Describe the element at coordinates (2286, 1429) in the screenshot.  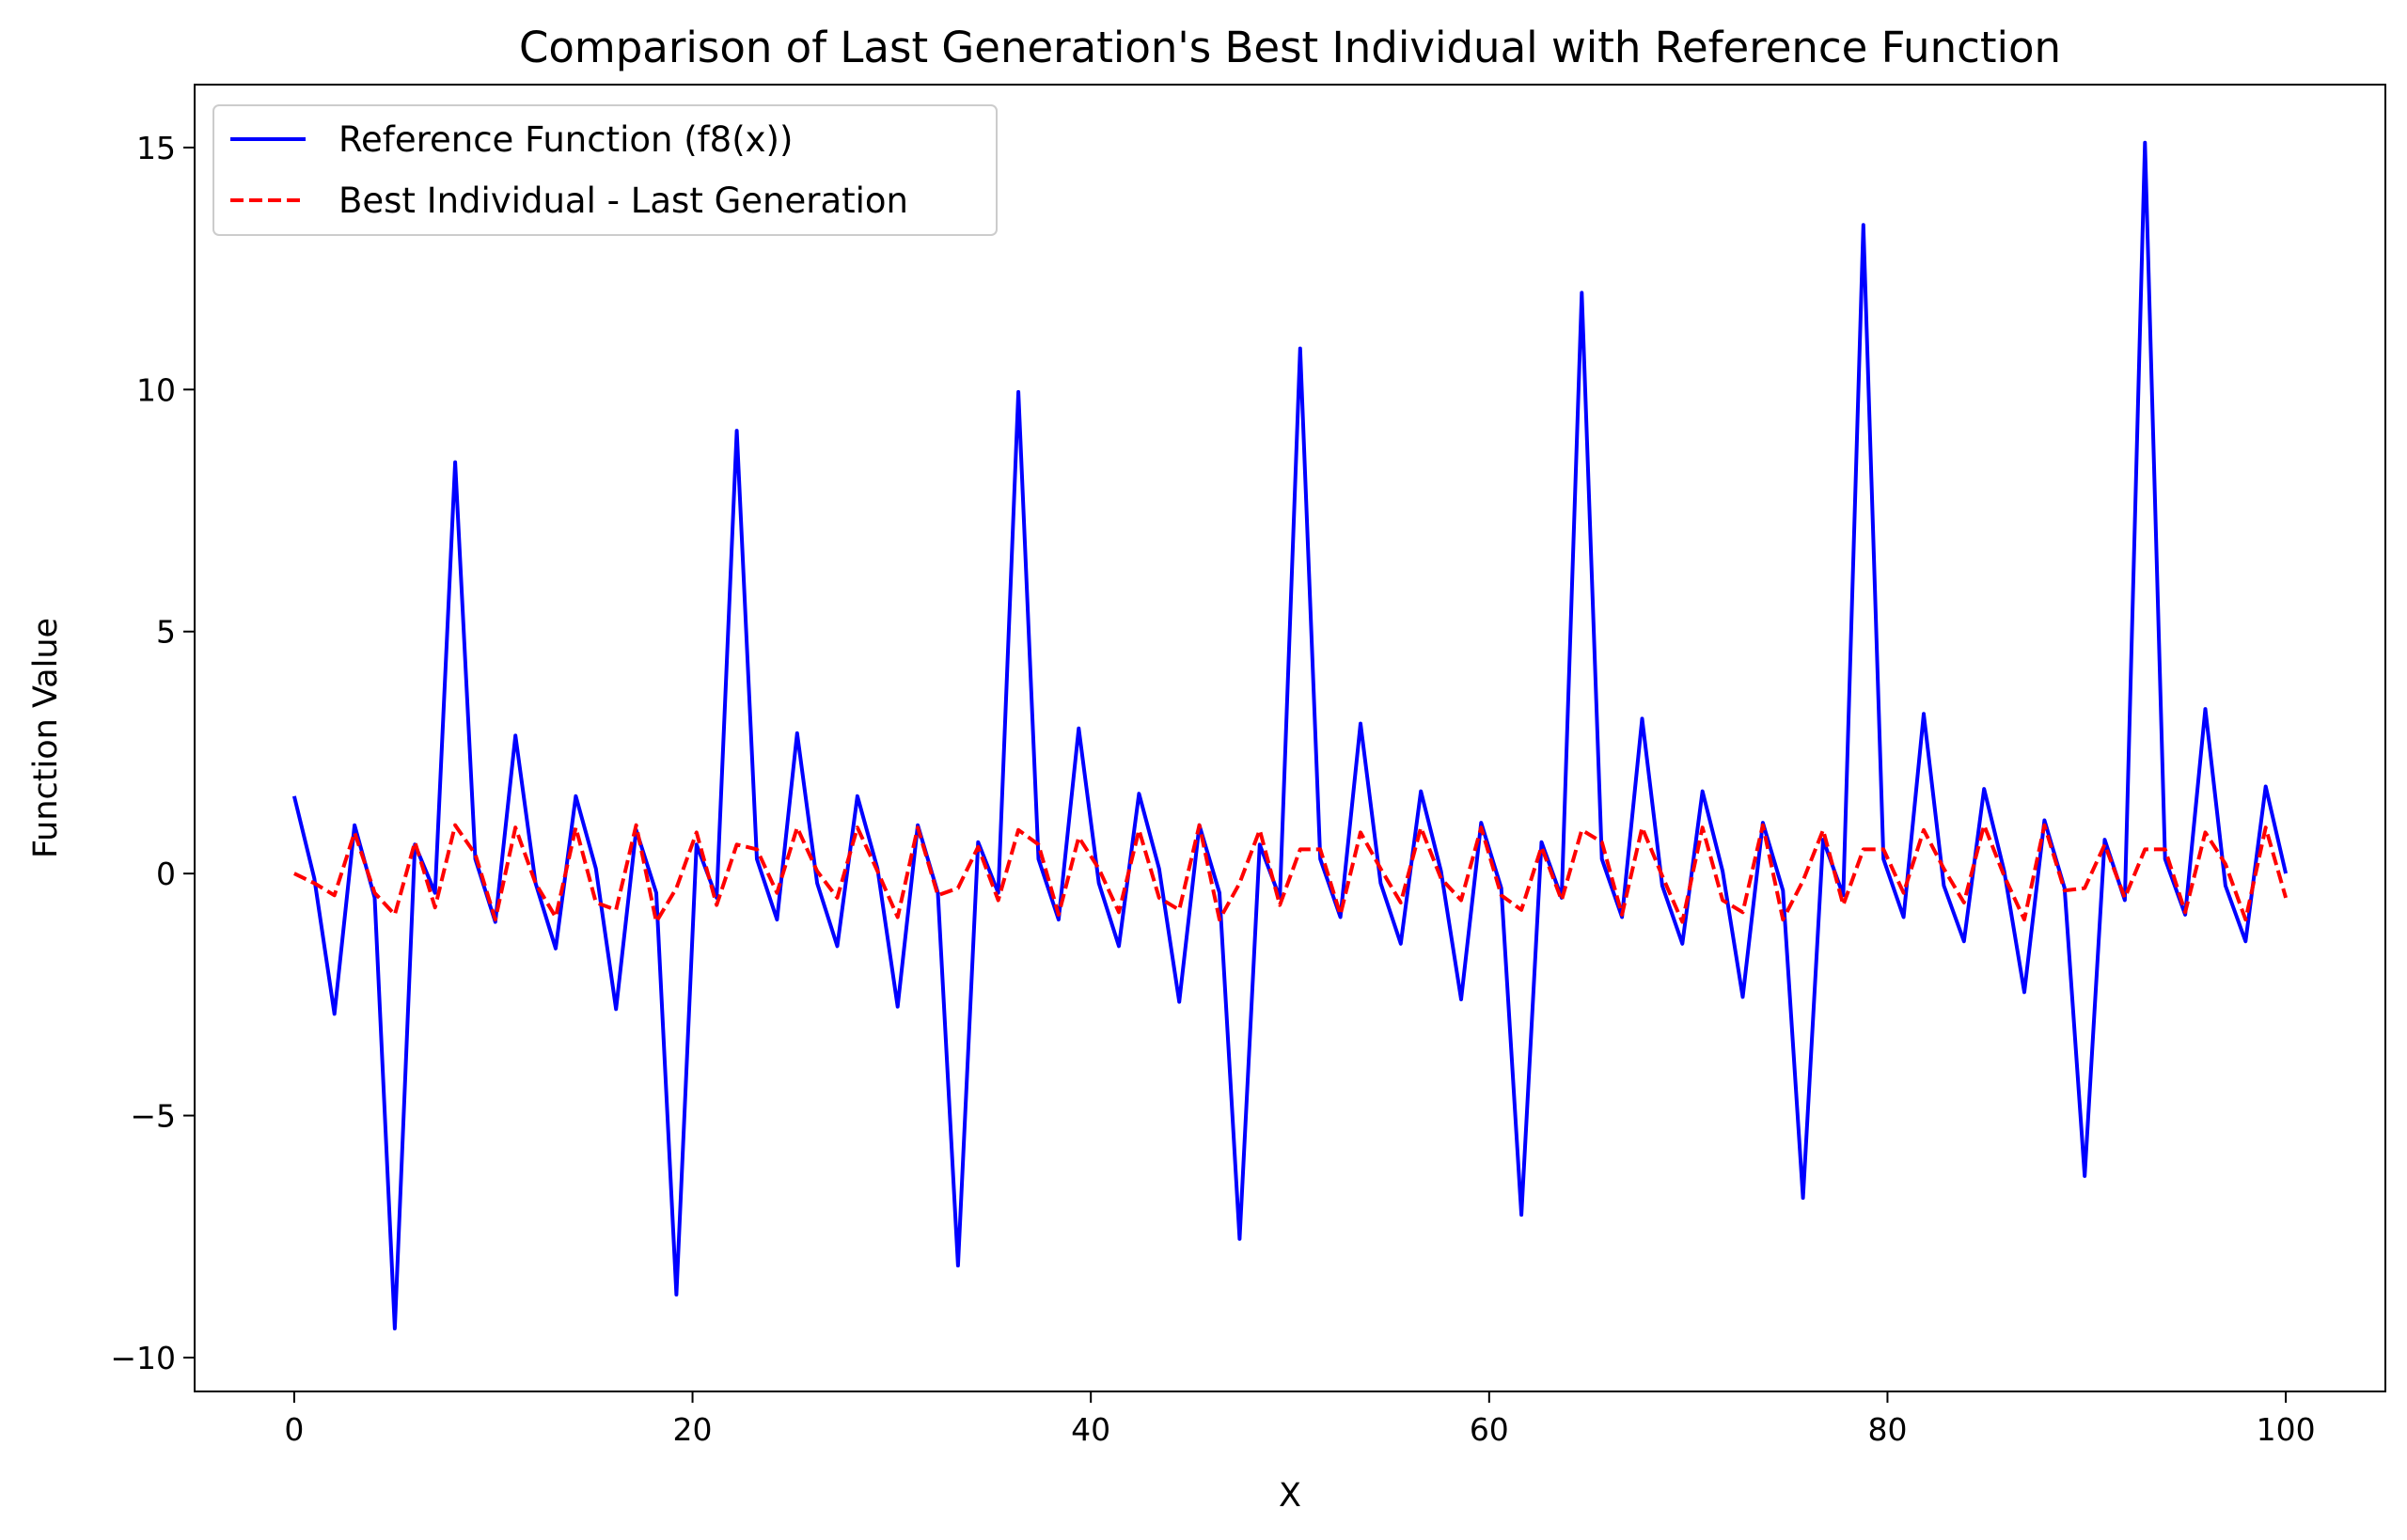
I see `x-tick-label: 100` at that location.